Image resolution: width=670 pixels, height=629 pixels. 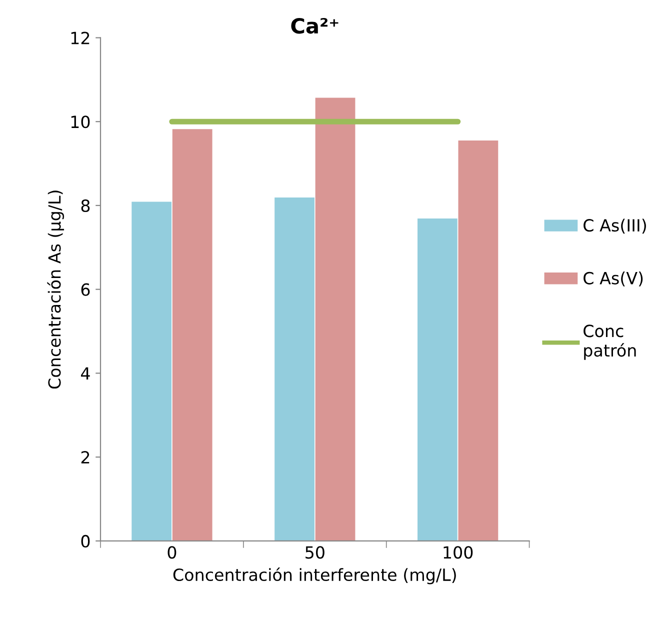 I want to click on y-tick-label: 6, so click(x=85, y=289).